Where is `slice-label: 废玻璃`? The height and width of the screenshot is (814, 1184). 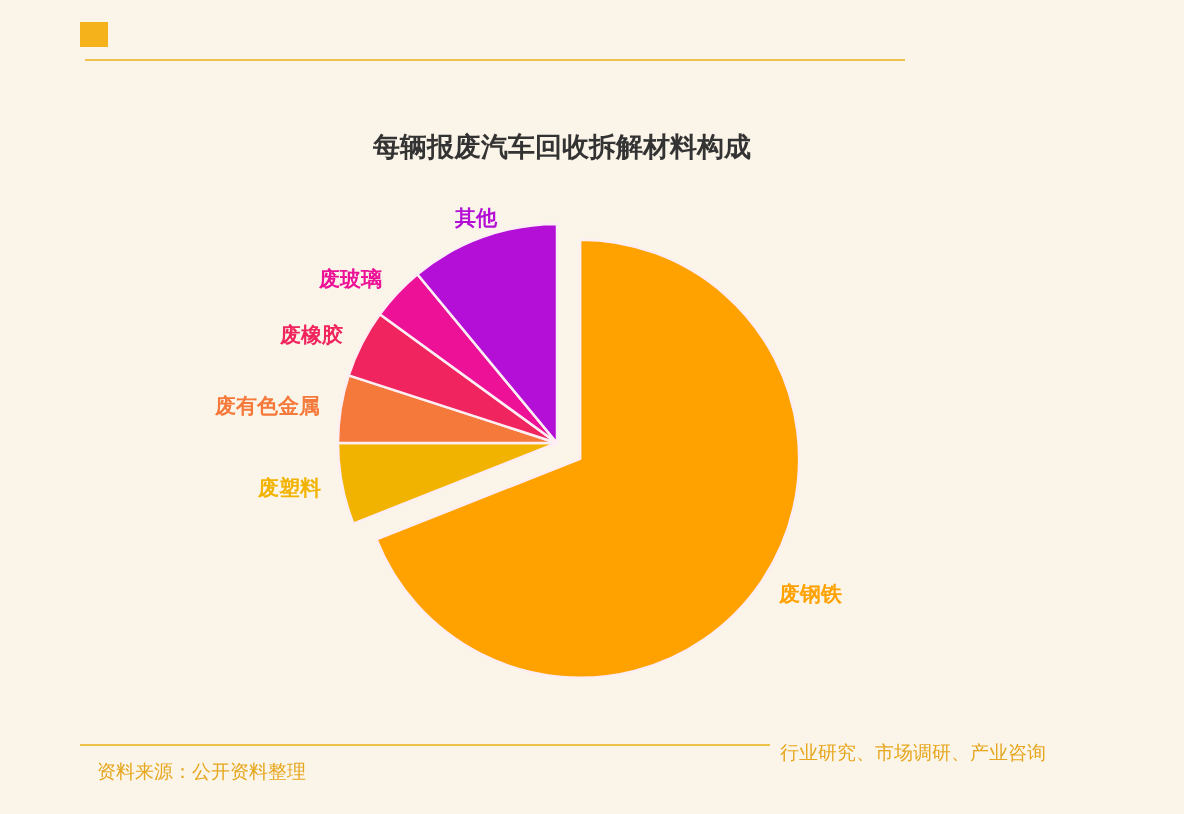
slice-label: 废玻璃 is located at coordinates (350, 279).